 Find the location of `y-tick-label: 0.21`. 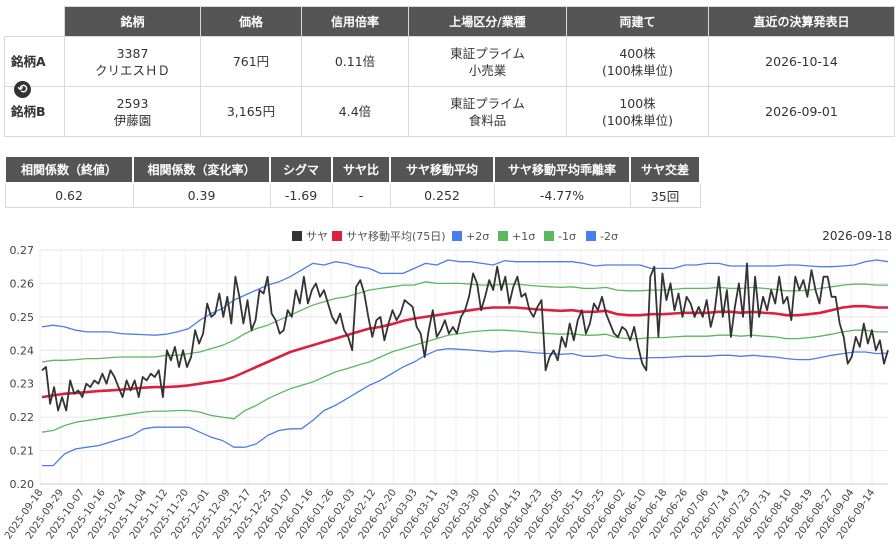

y-tick-label: 0.21 is located at coordinates (22, 451).